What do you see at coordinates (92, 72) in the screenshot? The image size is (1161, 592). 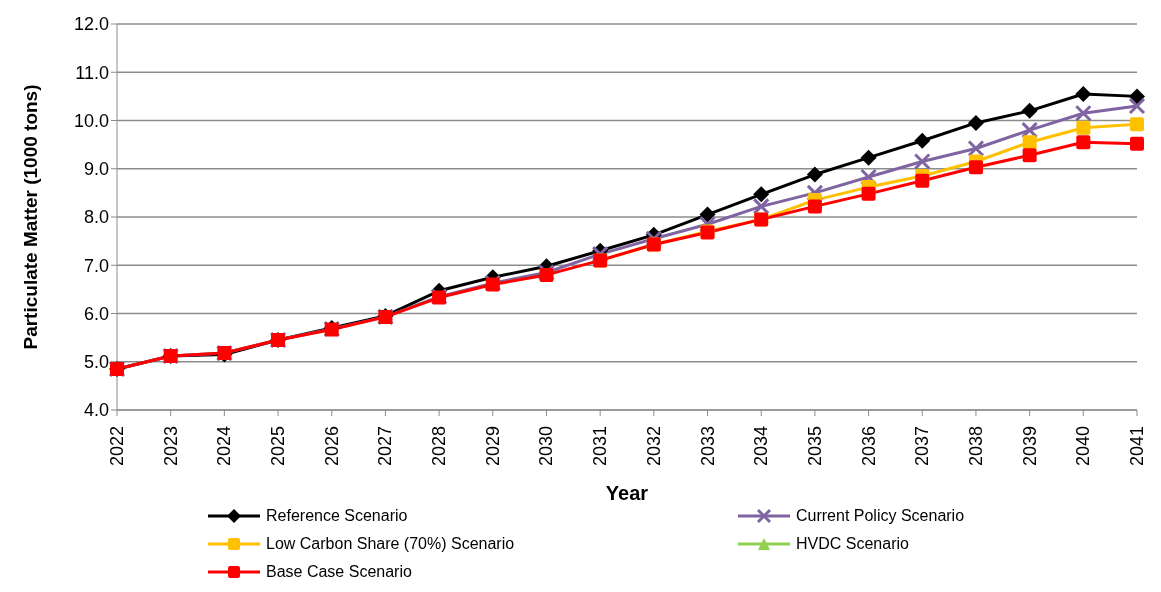 I see `y-tick-label: 11.0` at bounding box center [92, 72].